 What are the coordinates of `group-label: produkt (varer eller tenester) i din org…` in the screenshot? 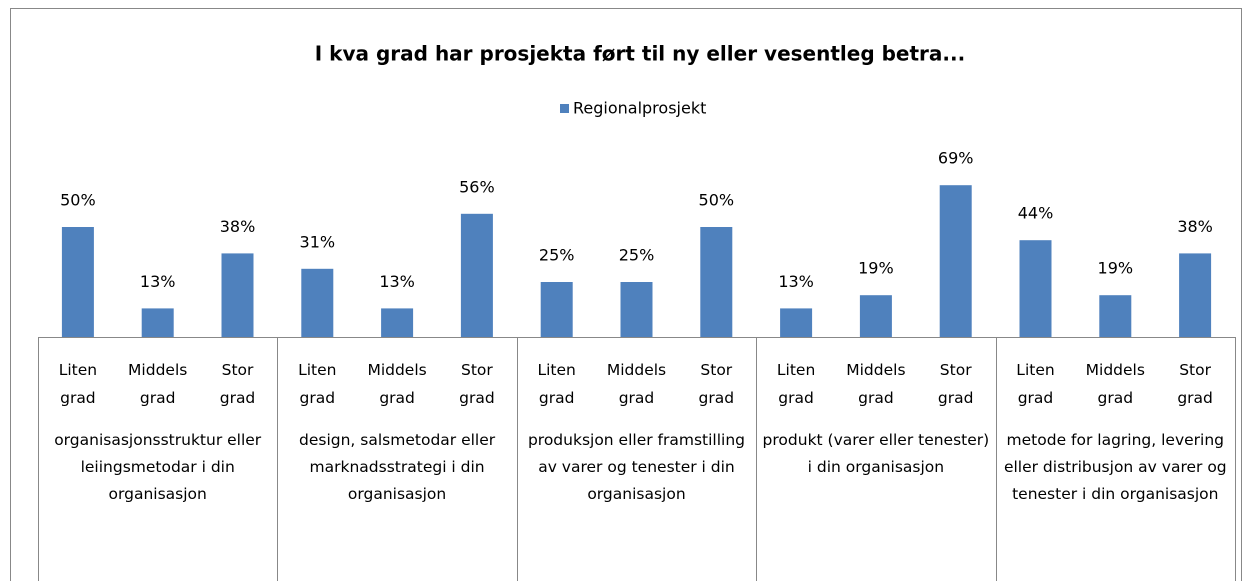 It's located at (876, 453).